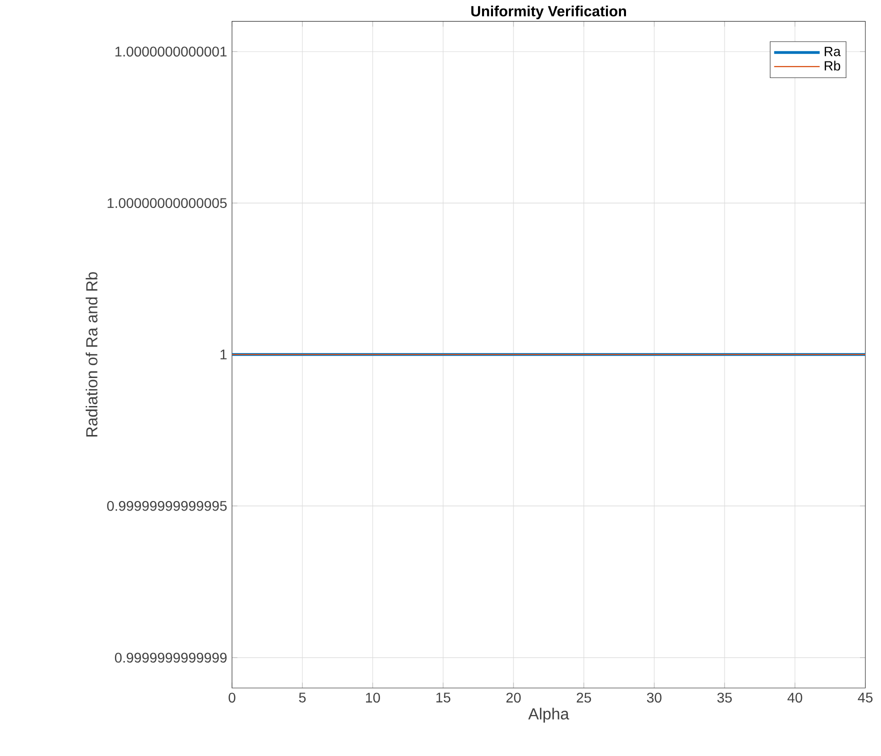 This screenshot has height=756, width=881. I want to click on y-tick-label: 1.0000000000001, so click(171, 51).